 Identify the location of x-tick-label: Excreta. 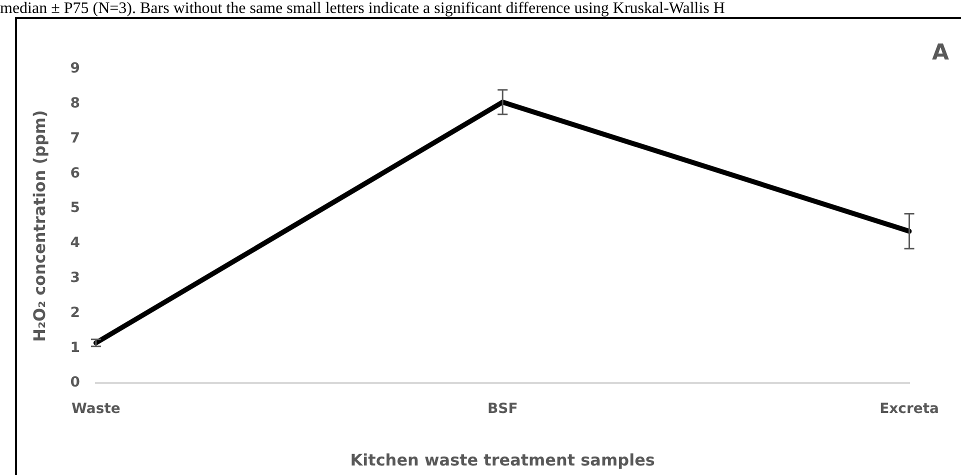
(910, 409).